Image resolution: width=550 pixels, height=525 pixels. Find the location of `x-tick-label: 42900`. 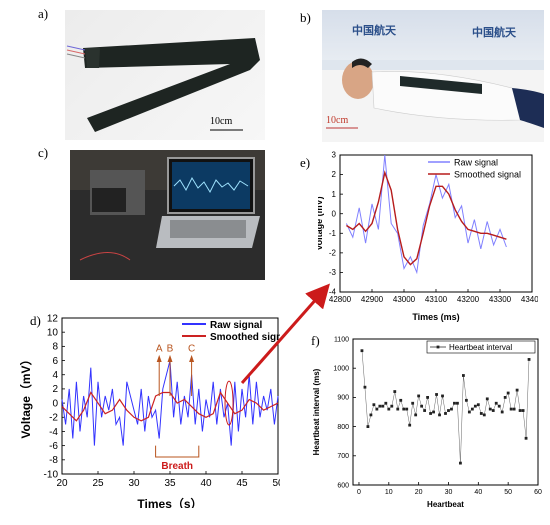

x-tick-label: 42900 is located at coordinates (372, 299).